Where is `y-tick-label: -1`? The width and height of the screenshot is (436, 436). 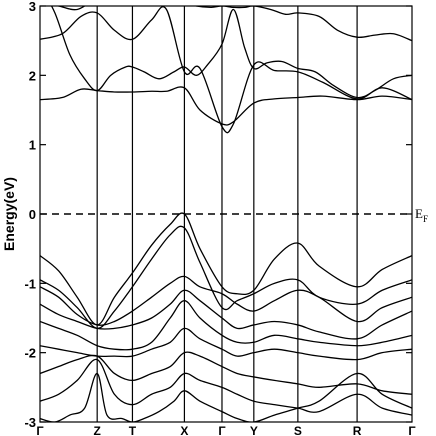 y-tick-label: -1 is located at coordinates (30, 283).